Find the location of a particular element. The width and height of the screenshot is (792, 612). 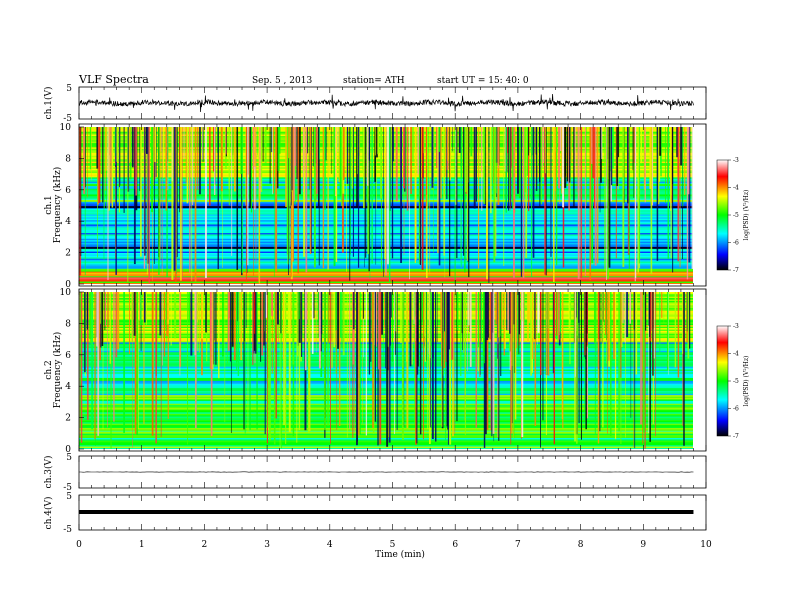

y-tick-label: 6 is located at coordinates (68, 356).